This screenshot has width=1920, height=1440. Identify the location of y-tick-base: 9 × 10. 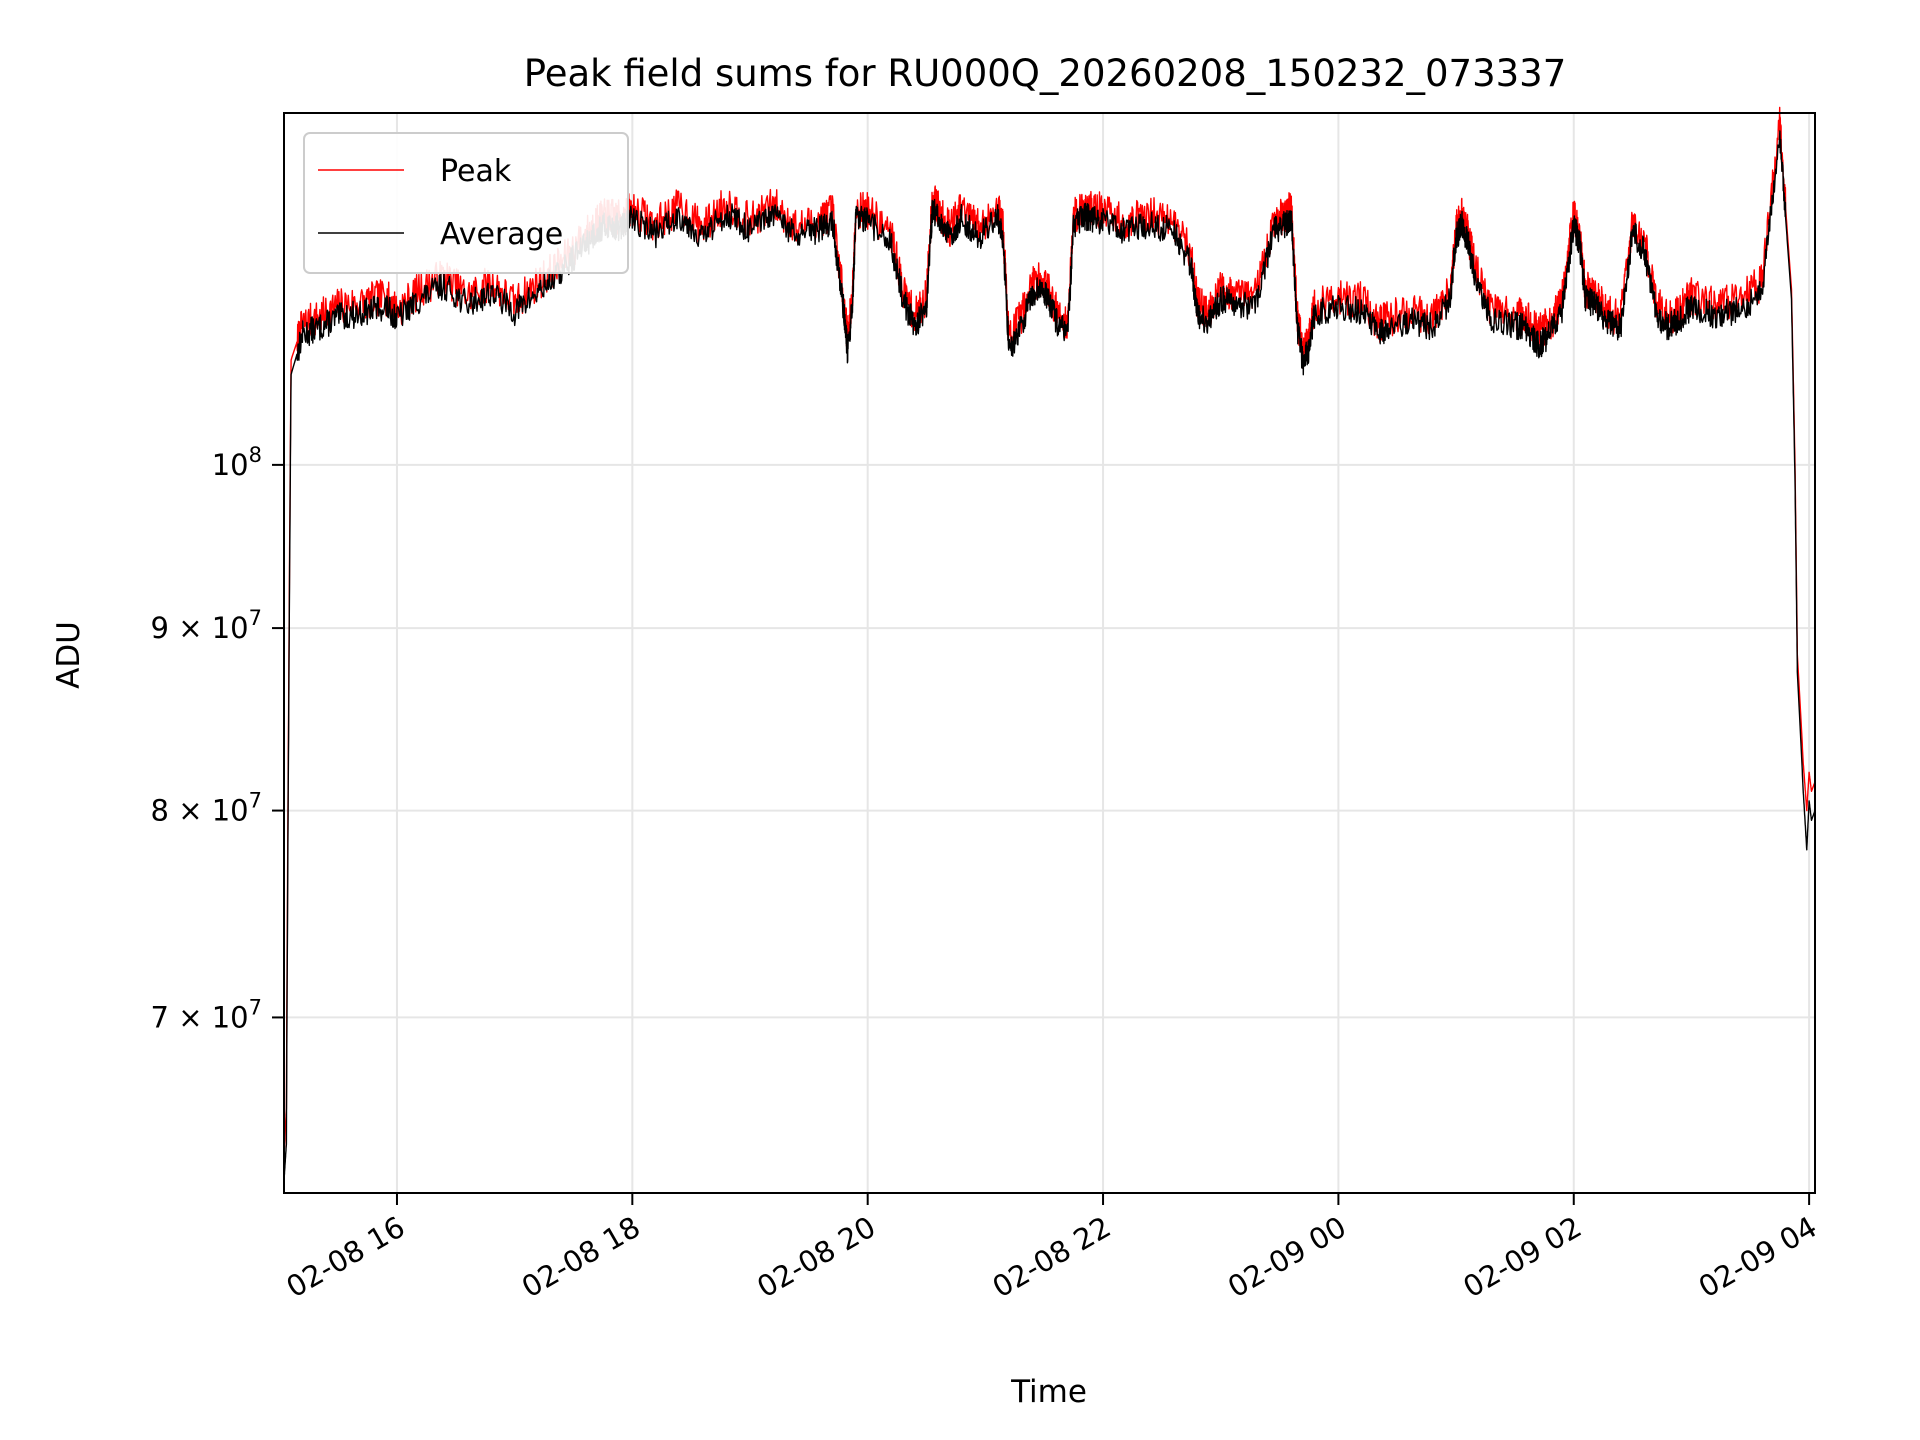
(200, 628).